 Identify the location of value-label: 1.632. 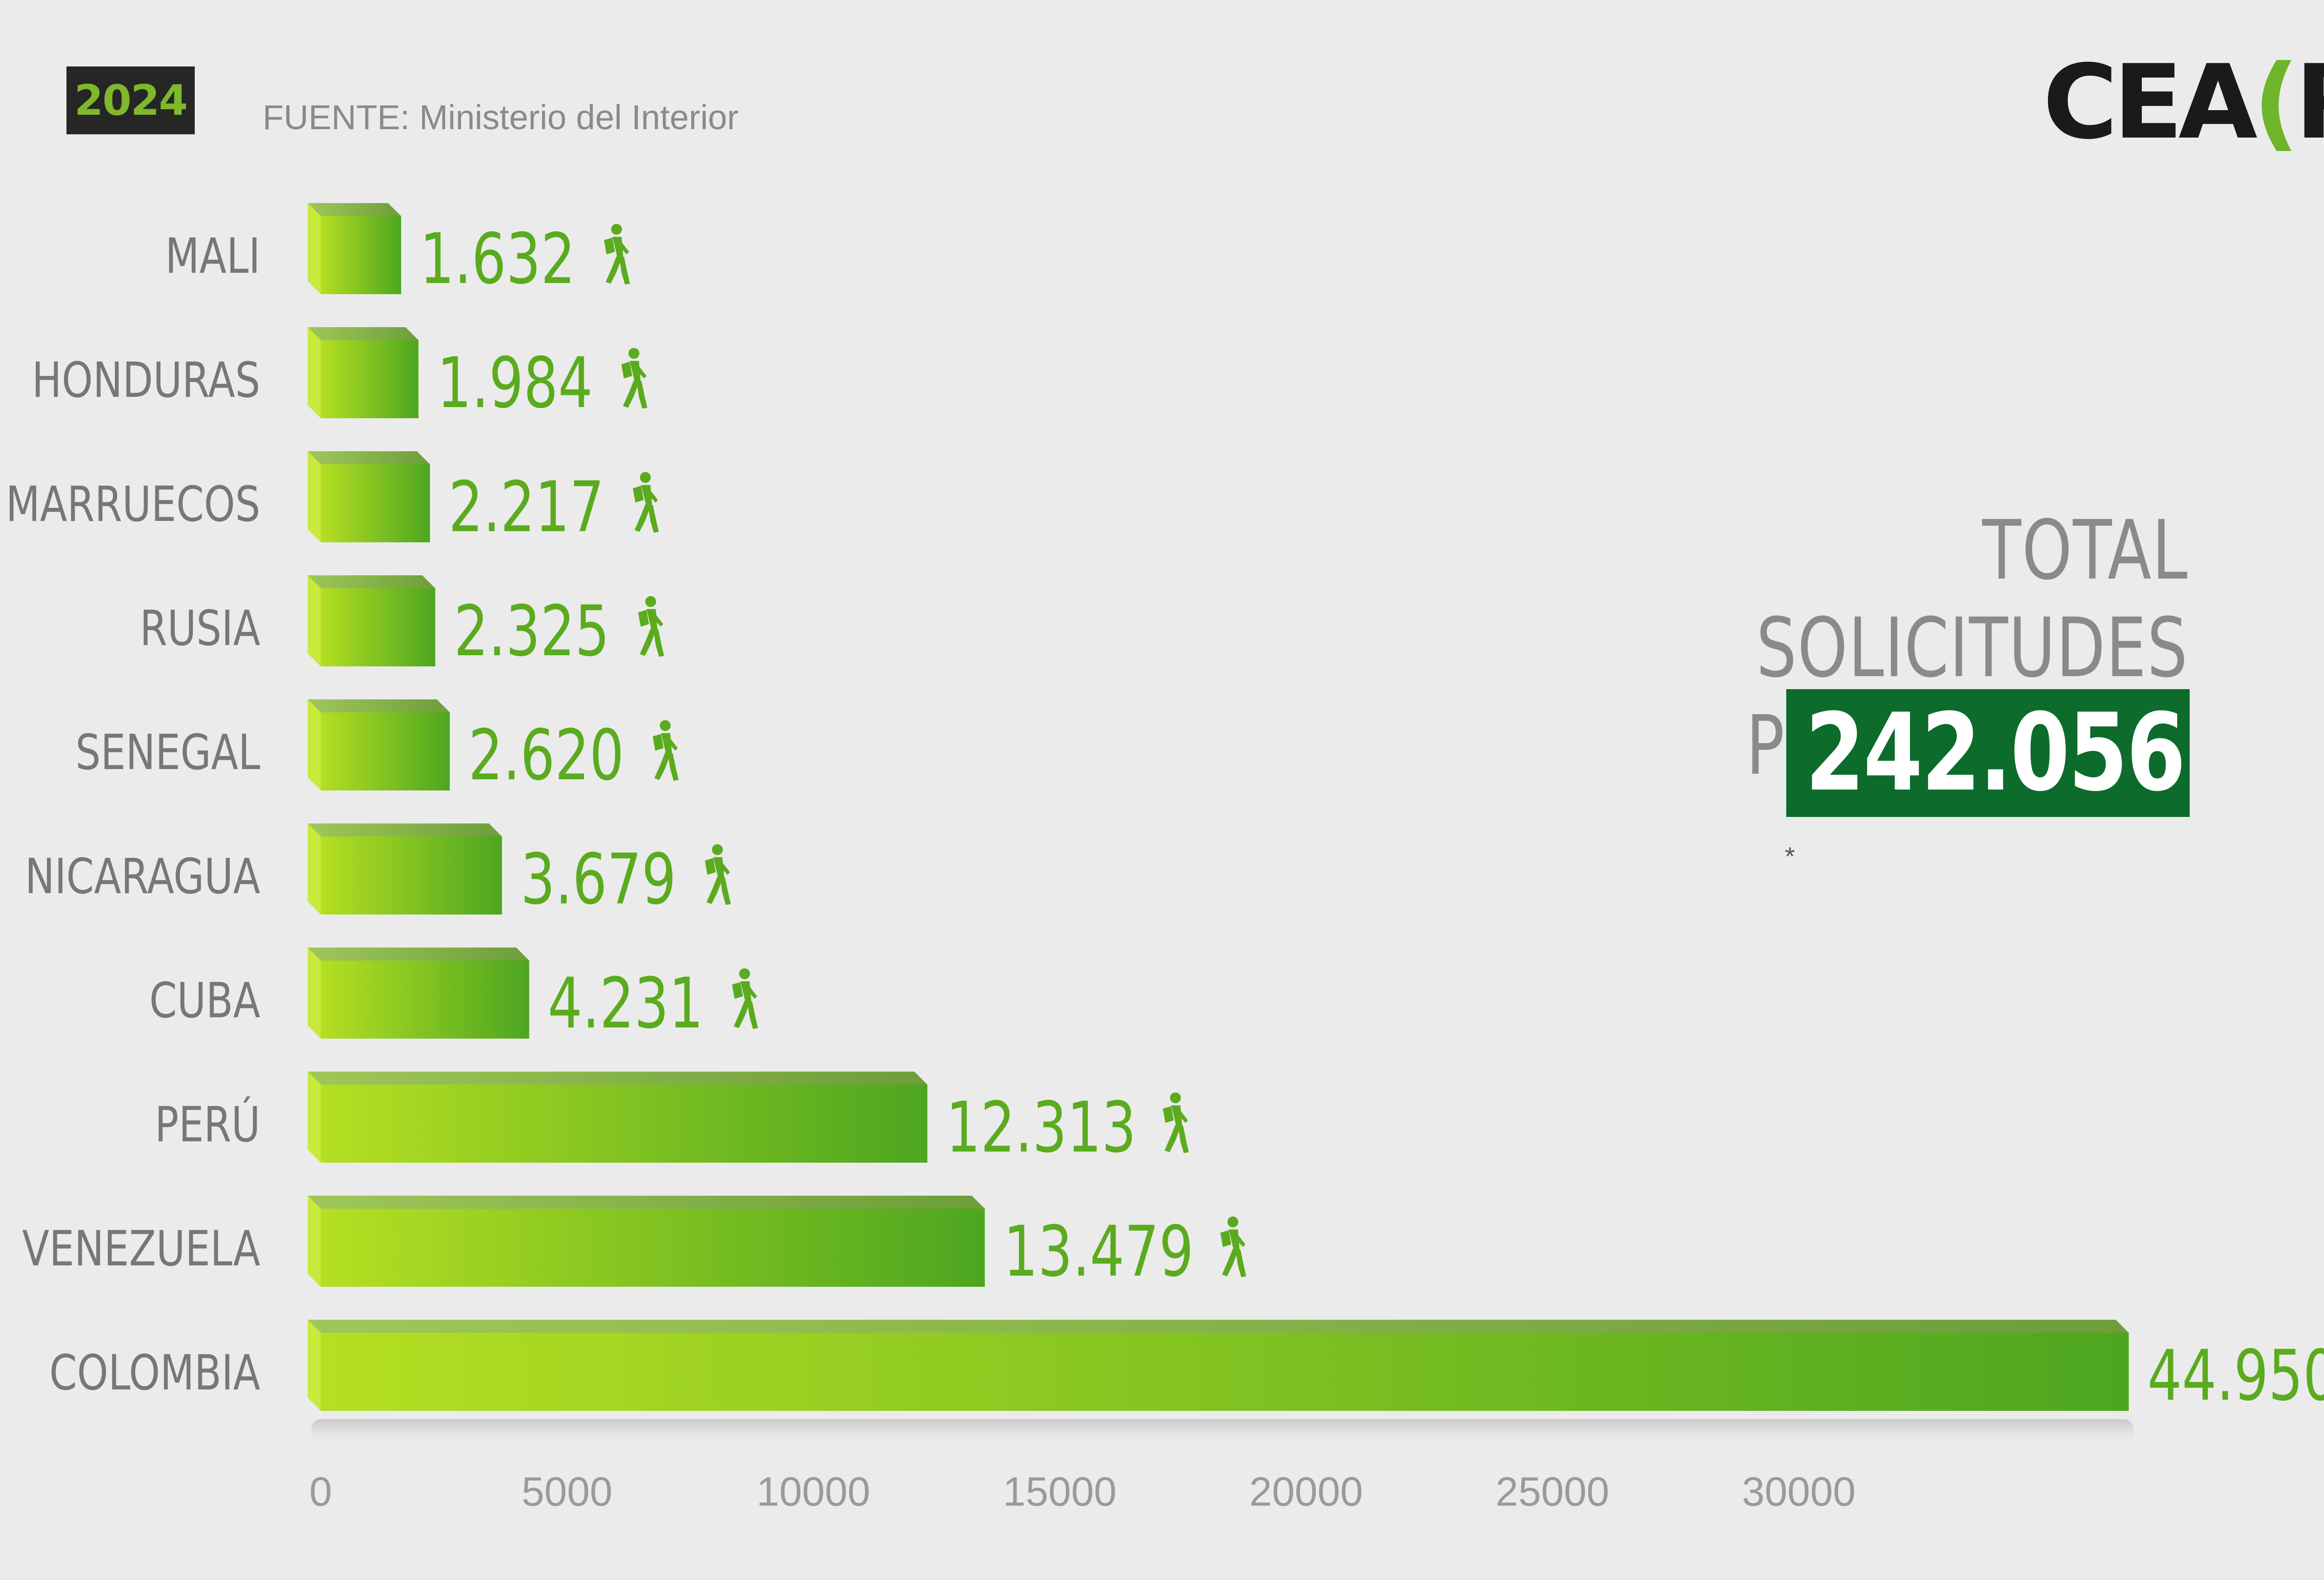
(497, 259).